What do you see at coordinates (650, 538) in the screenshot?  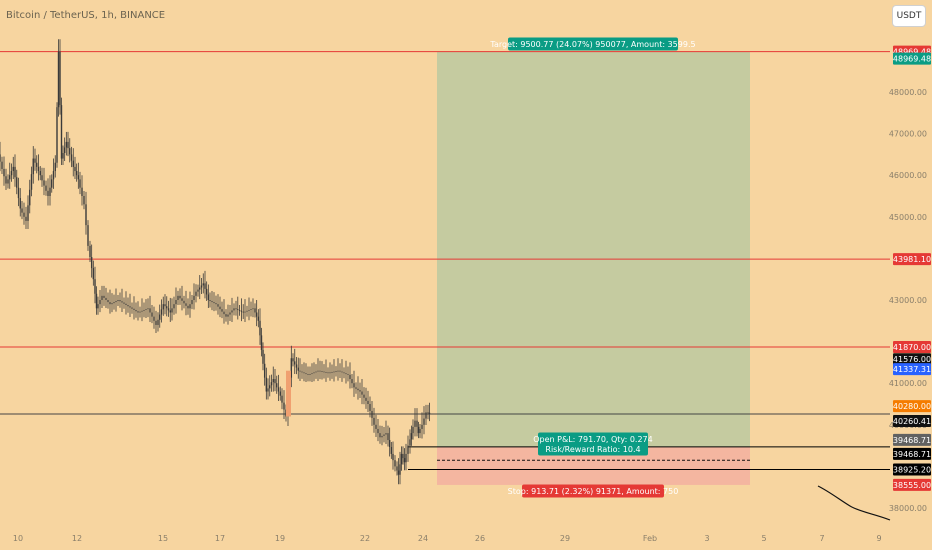 I see `x-tick-label: Feb` at bounding box center [650, 538].